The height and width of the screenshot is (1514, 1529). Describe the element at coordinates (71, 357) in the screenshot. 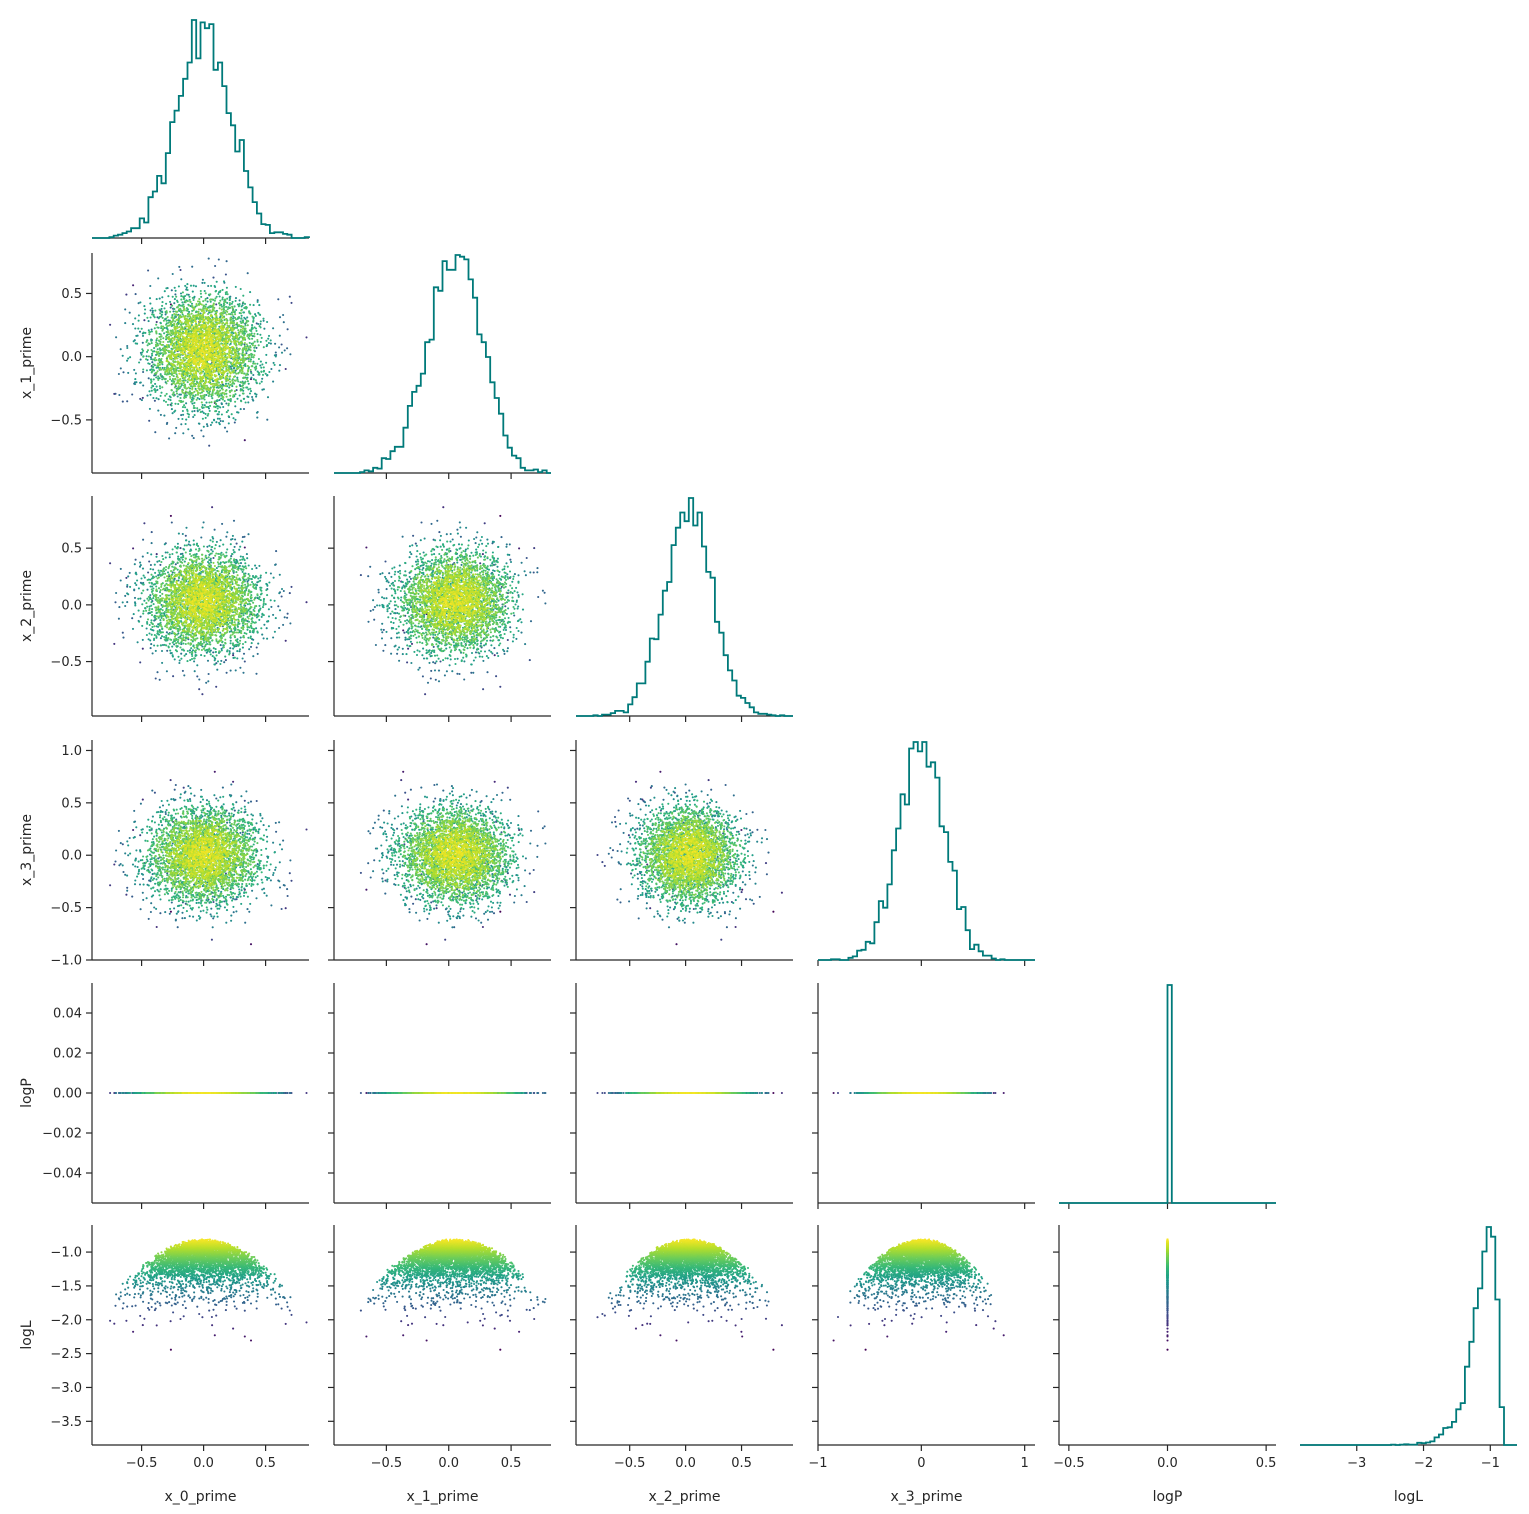

I see `y-tick-label: 0.0` at that location.